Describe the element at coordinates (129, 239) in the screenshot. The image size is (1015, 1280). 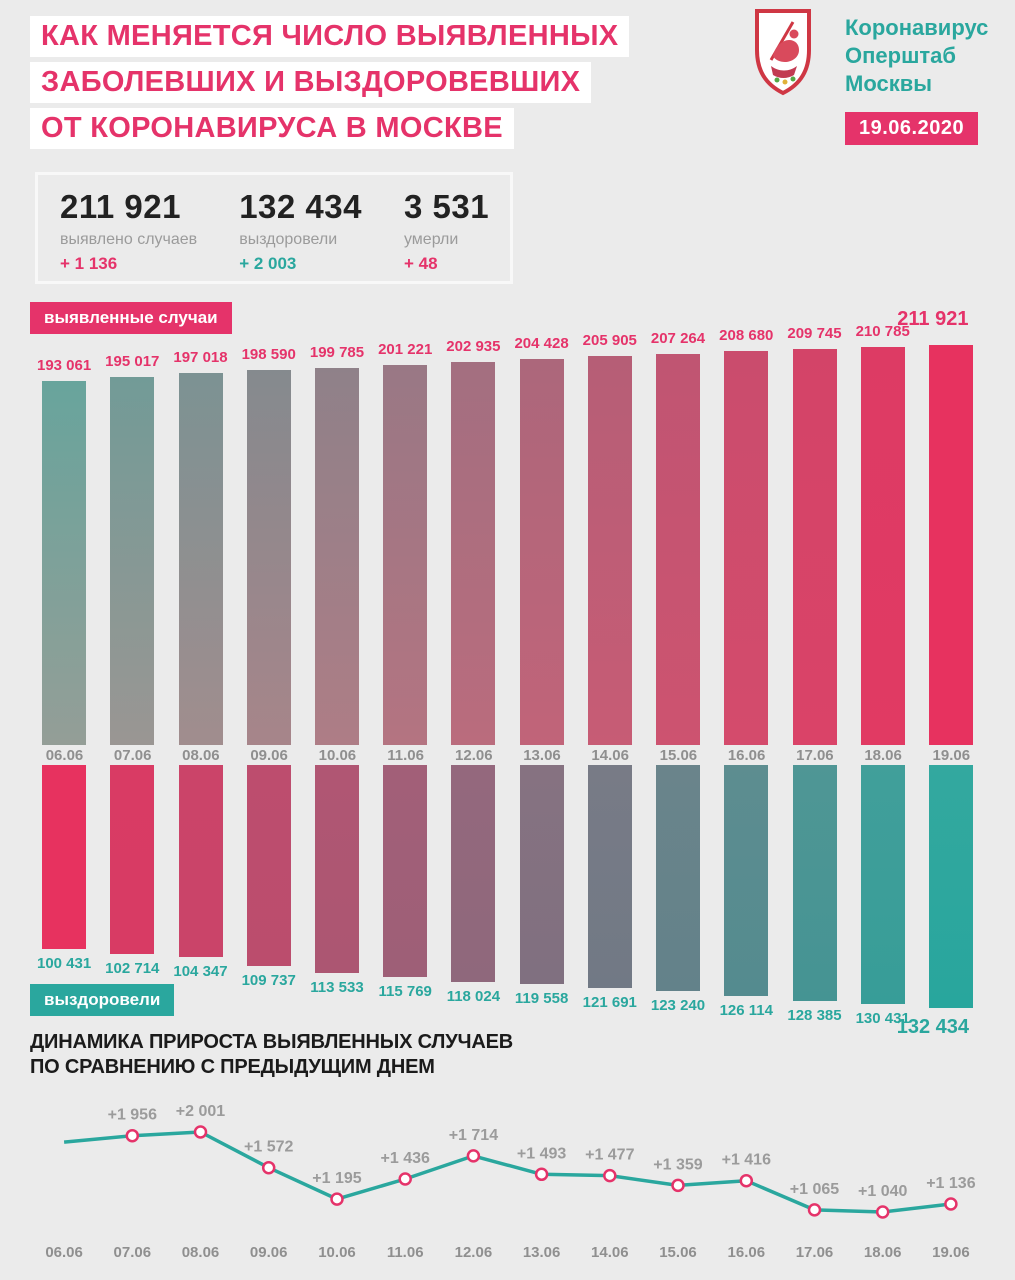
I see `stat-label: выявлено случаев` at that location.